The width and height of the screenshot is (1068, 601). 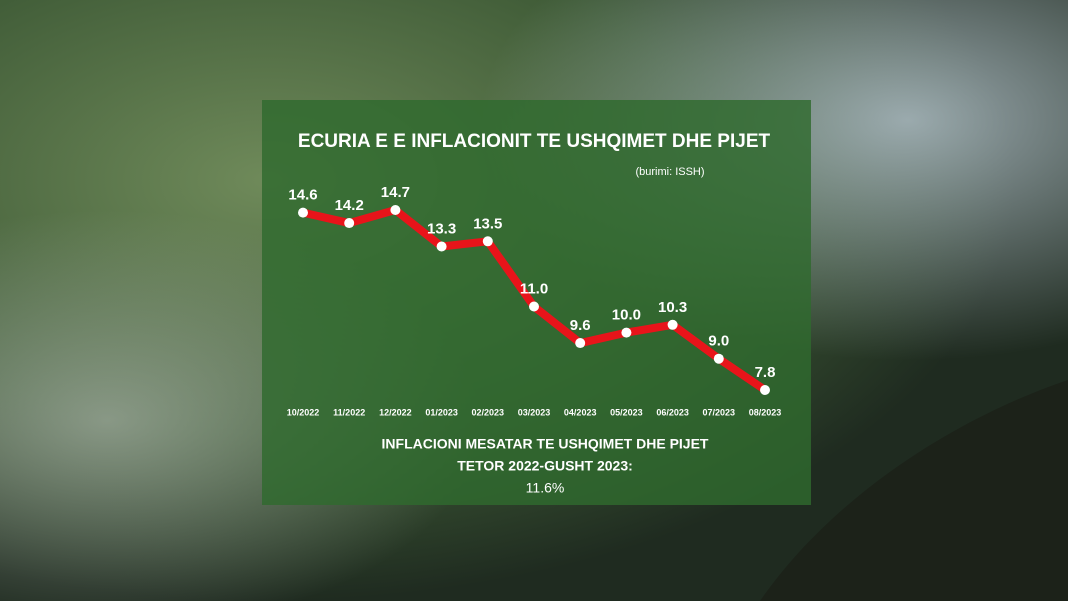 I want to click on x-tick-label: 03/2023, so click(x=534, y=412).